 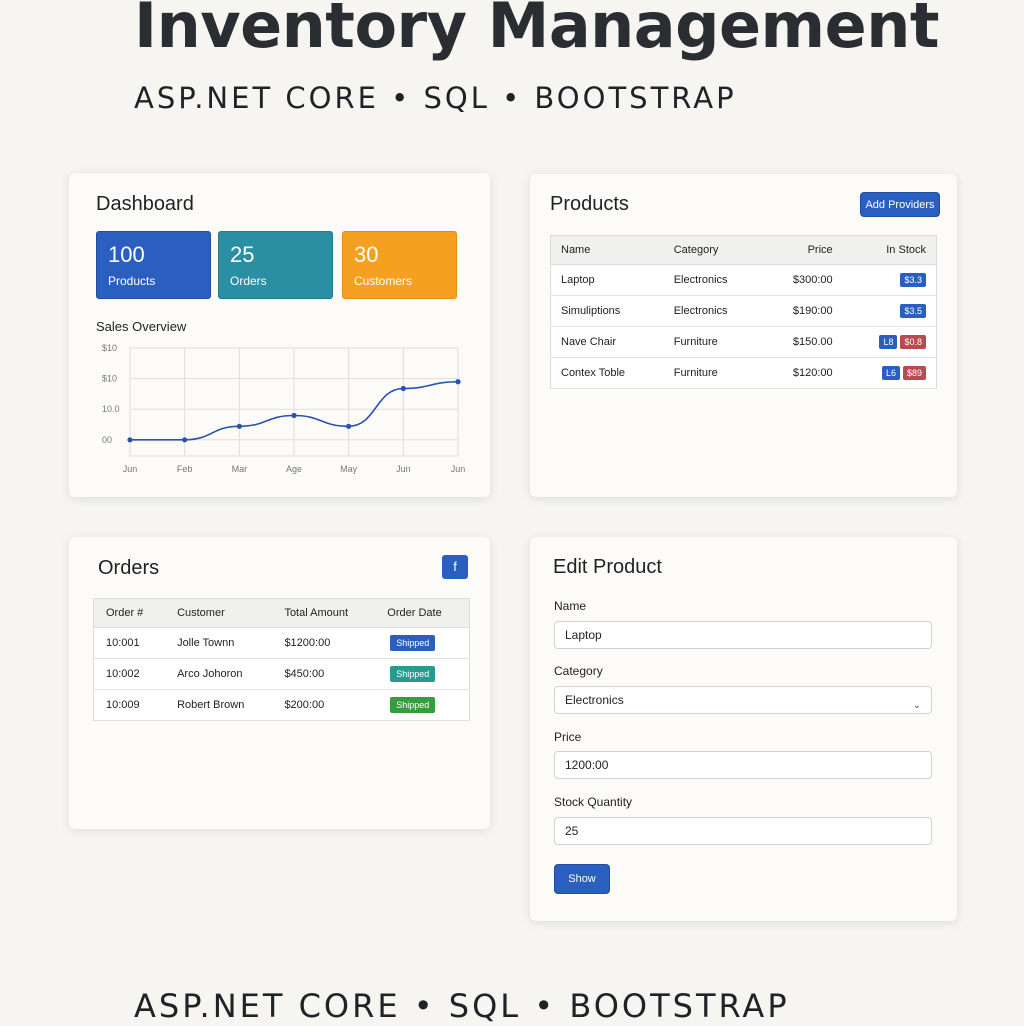 I want to click on product-price: $150.00, so click(x=802, y=342).